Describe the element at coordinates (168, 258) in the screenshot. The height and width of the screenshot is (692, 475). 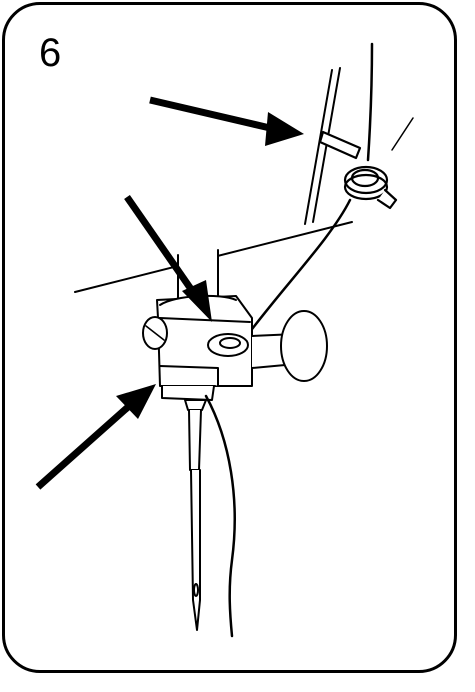
I see `needle-bar-guide-arrow` at that location.